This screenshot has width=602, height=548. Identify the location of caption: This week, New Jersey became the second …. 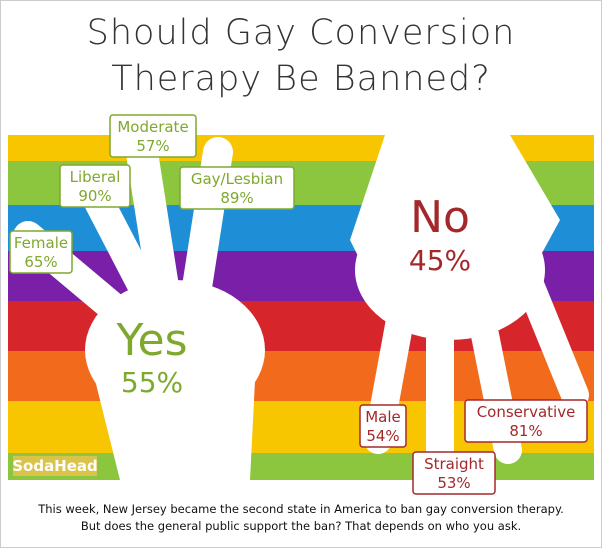
(300, 509).